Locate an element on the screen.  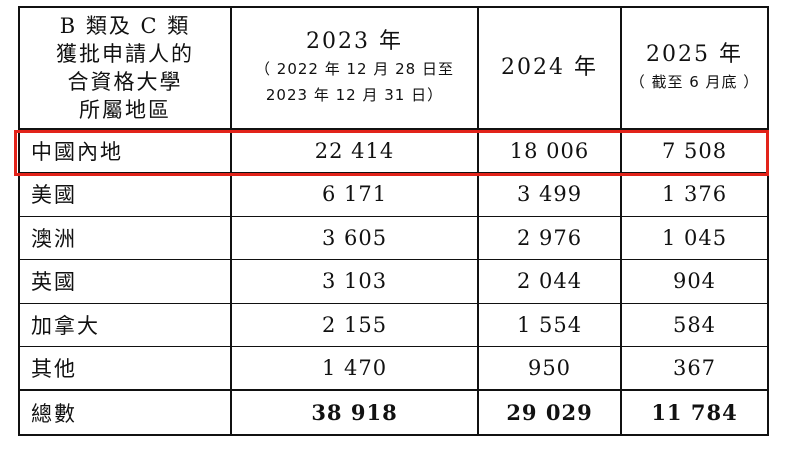
header-2024-year: 2024 年 is located at coordinates (549, 67).